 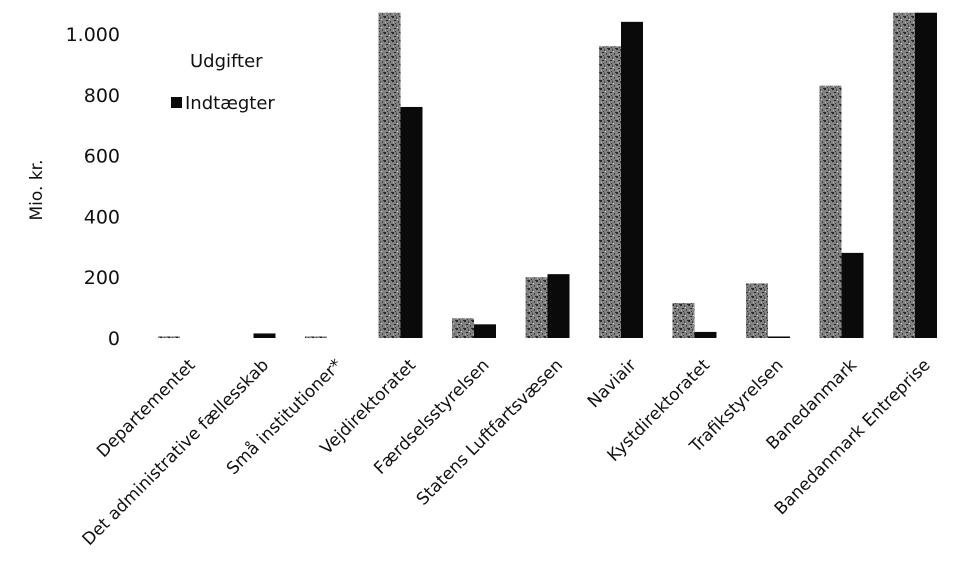 I want to click on y-tick-label: 800, so click(x=102, y=96).